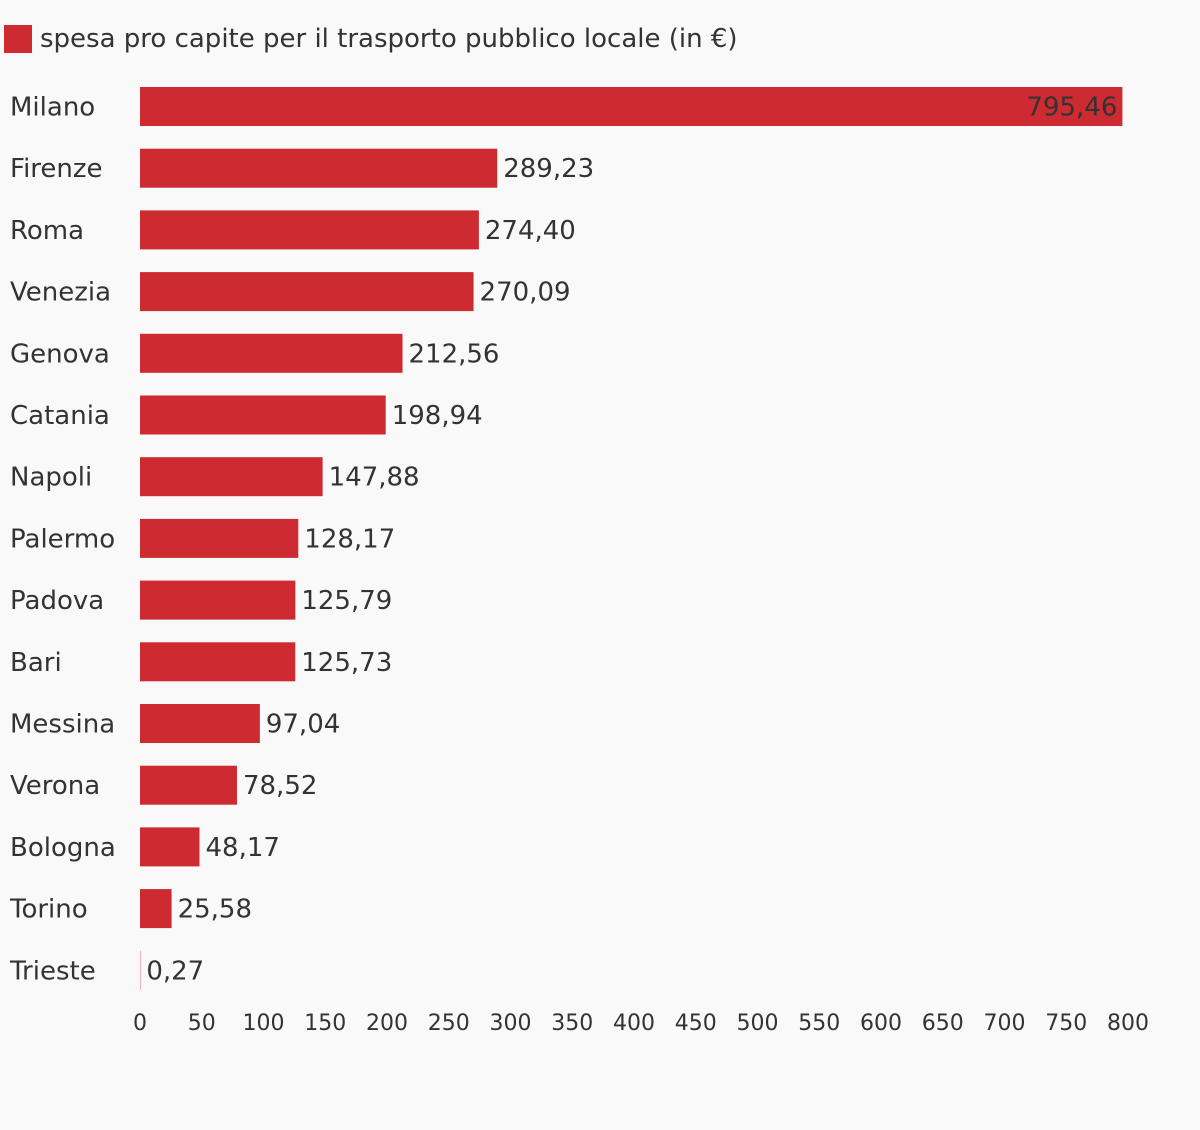 This screenshot has width=1200, height=1130. Describe the element at coordinates (215, 910) in the screenshot. I see `data-label: 25,58` at that location.